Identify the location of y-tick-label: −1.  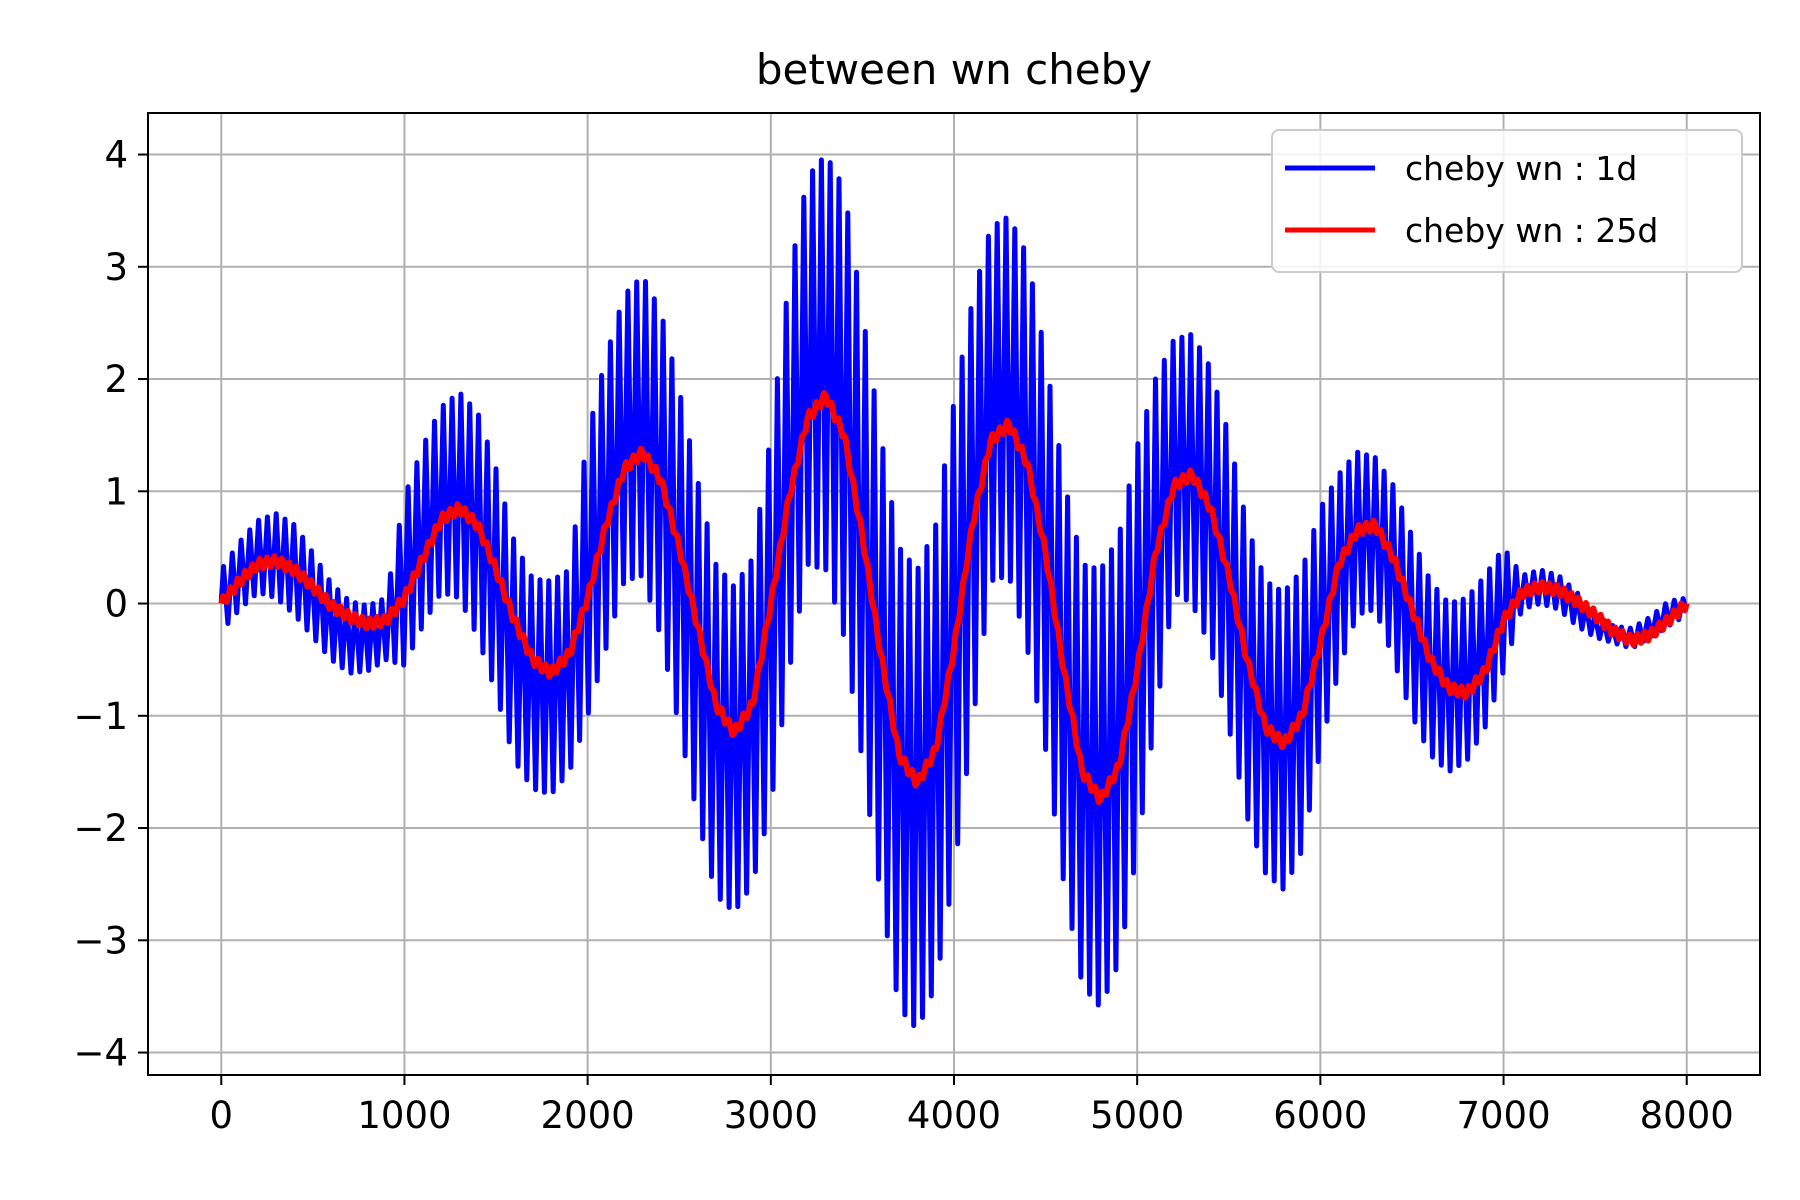
(100, 716).